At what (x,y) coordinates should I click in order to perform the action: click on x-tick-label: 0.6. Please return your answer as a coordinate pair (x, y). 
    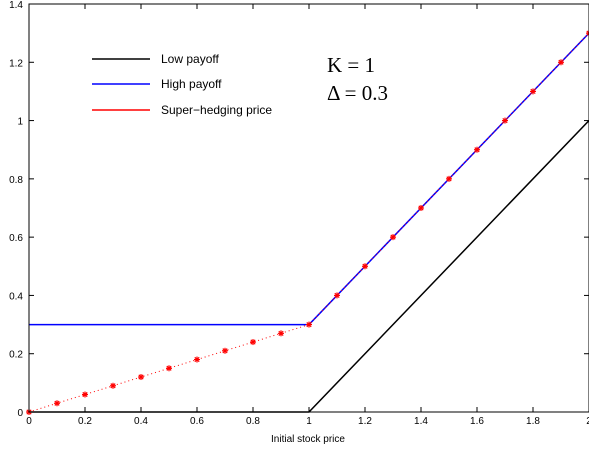
    Looking at the image, I should click on (197, 421).